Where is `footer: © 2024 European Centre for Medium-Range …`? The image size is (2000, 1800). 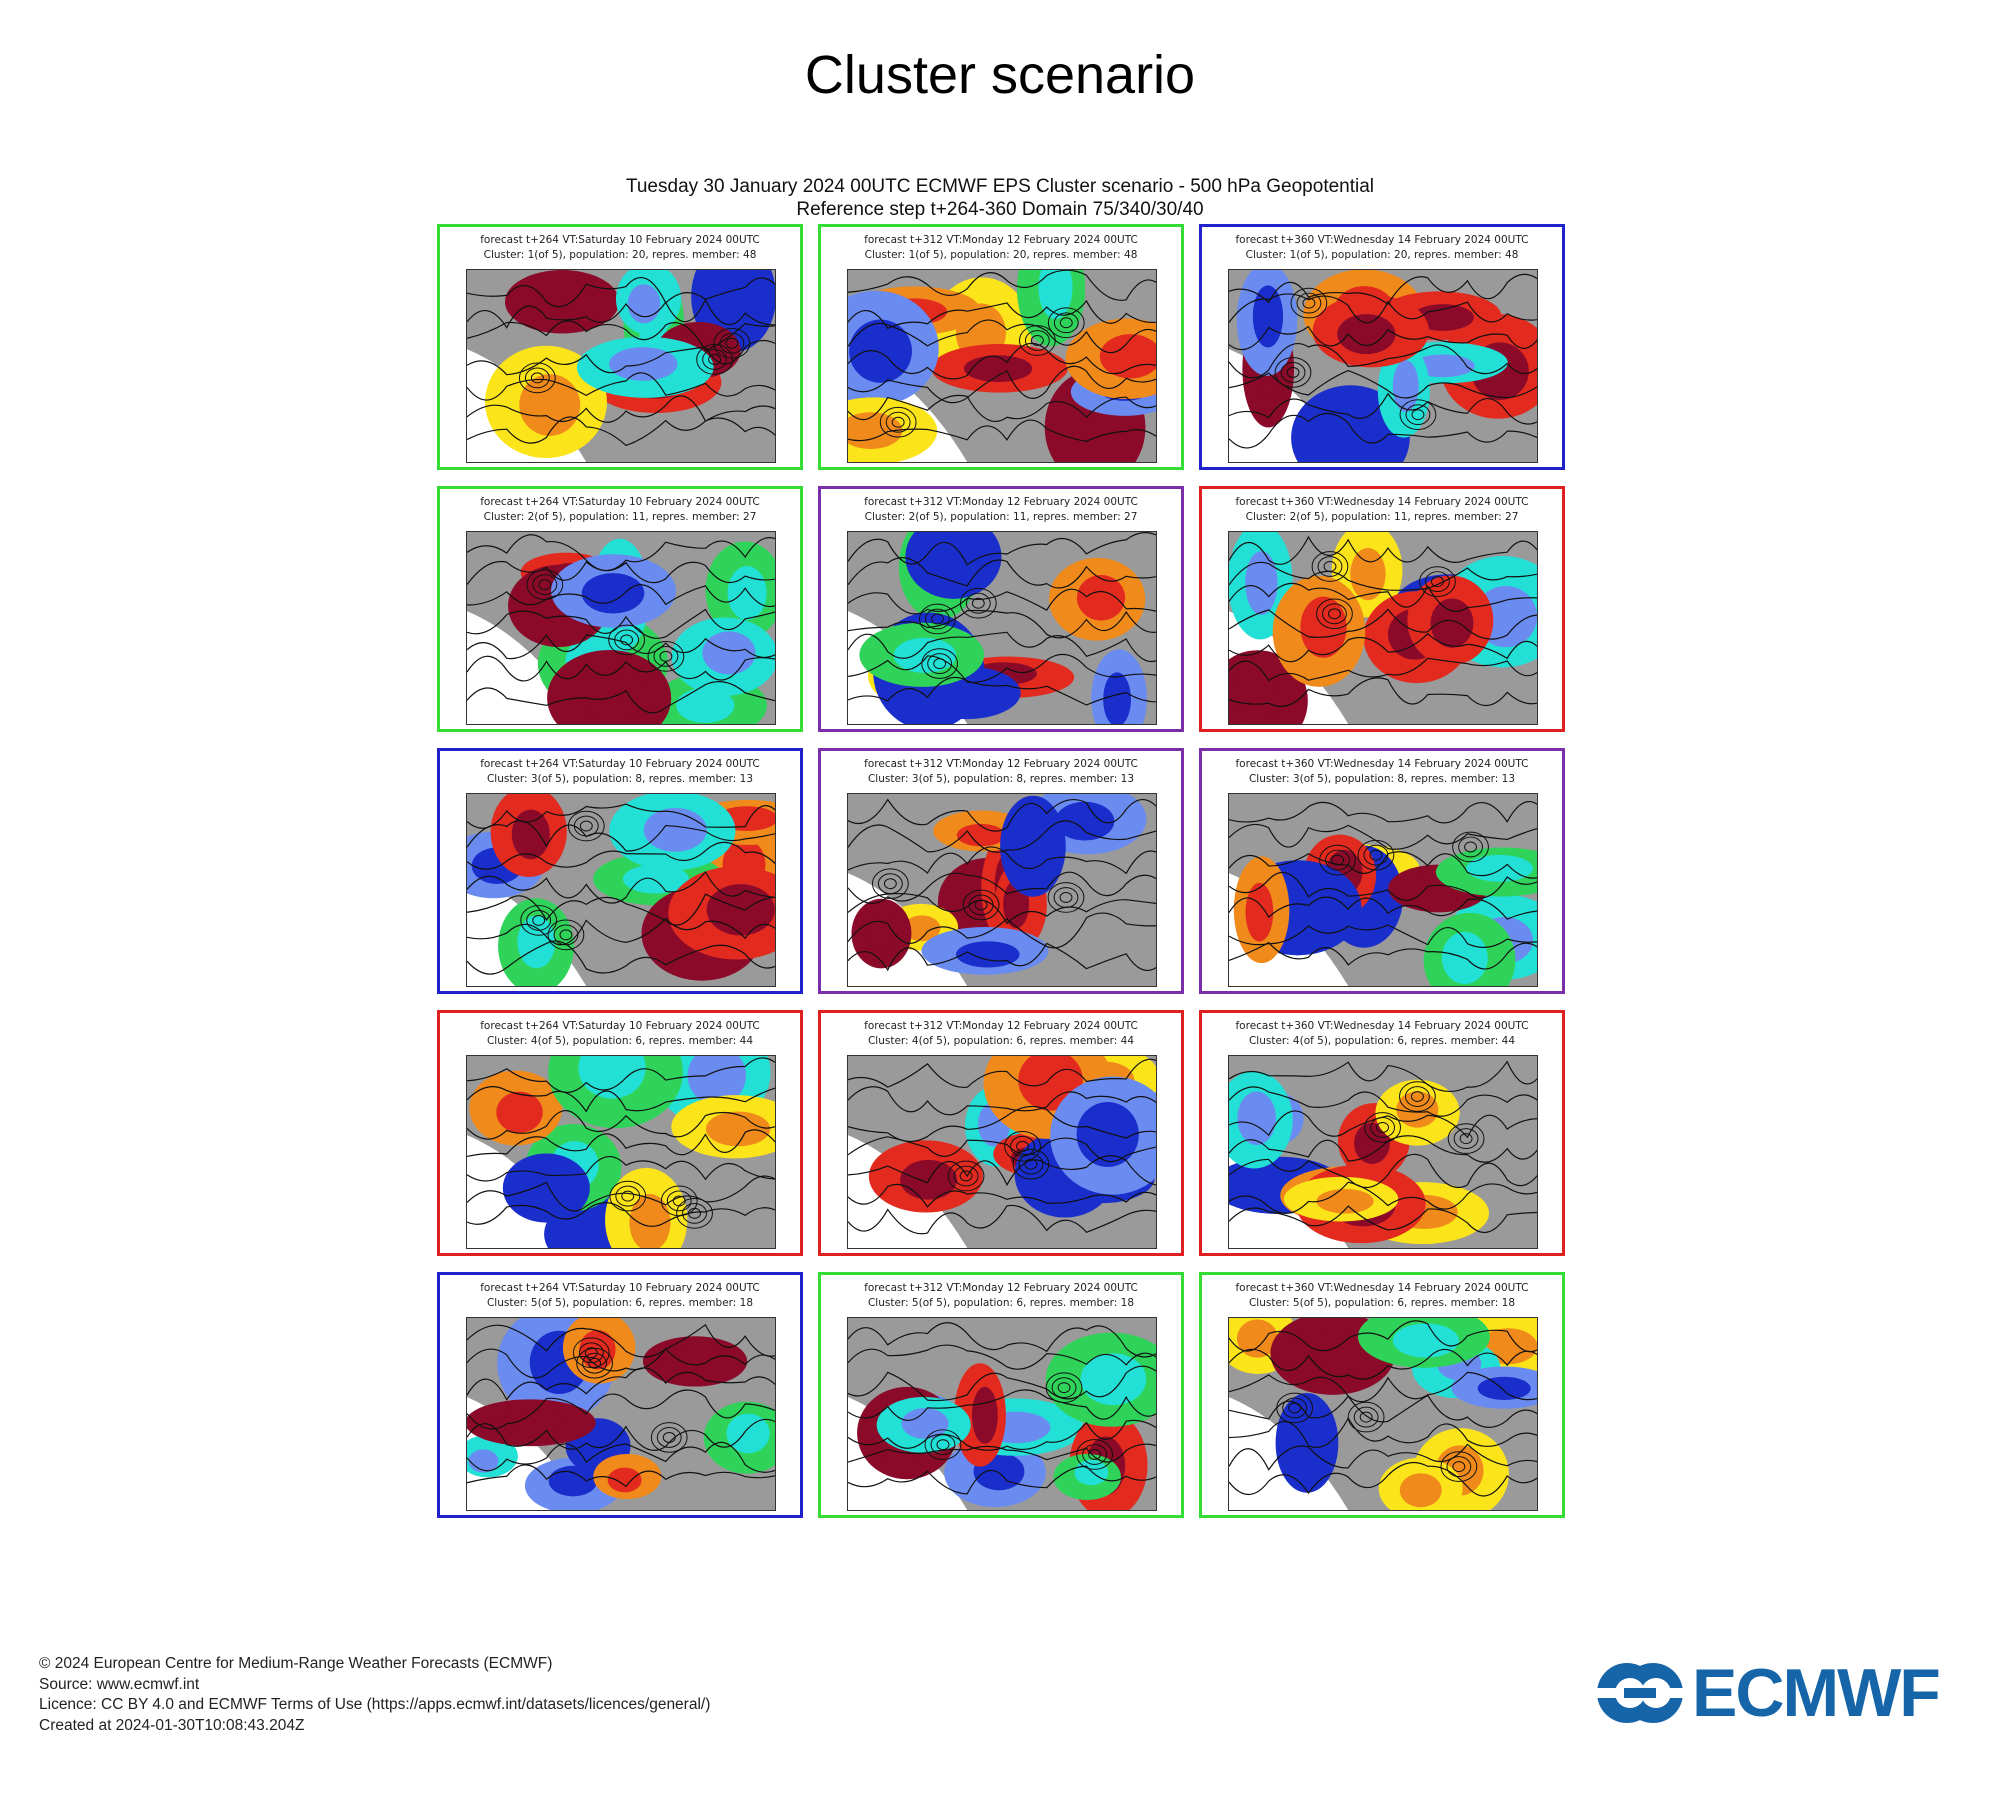 footer: © 2024 European Centre for Medium-Range … is located at coordinates (374, 1695).